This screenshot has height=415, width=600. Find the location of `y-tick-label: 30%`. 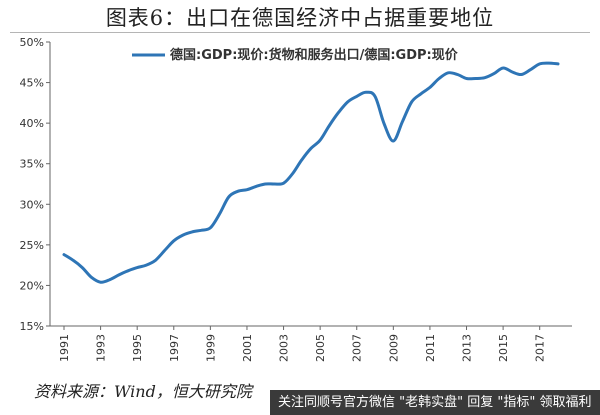

y-tick-label: 30% is located at coordinates (32, 204).